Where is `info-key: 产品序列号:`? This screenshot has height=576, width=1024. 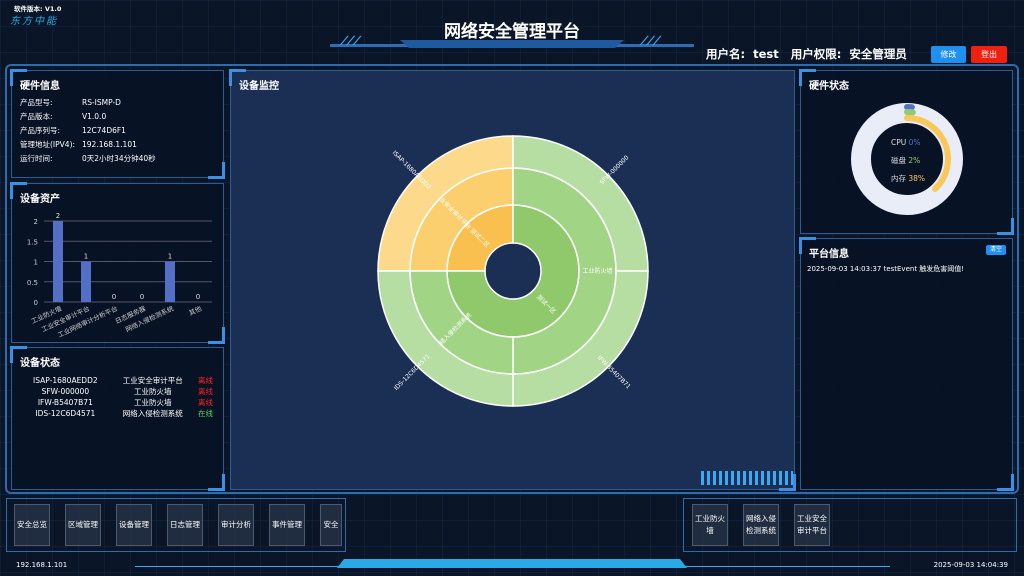
info-key: 产品序列号: is located at coordinates (40, 130).